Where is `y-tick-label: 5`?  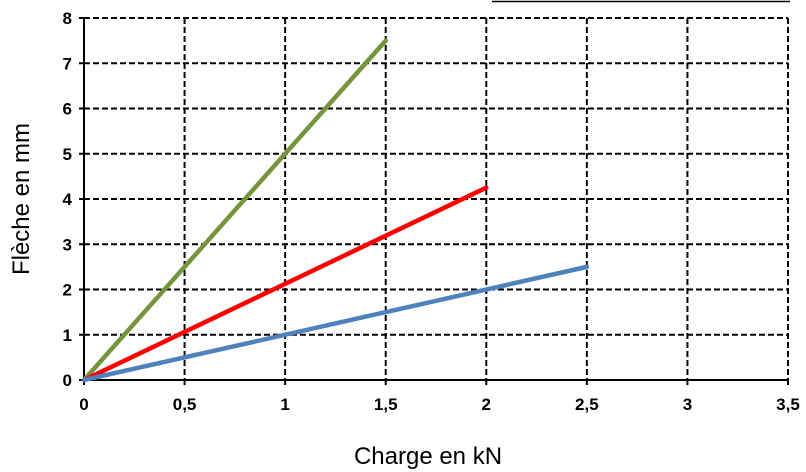 y-tick-label: 5 is located at coordinates (67, 154).